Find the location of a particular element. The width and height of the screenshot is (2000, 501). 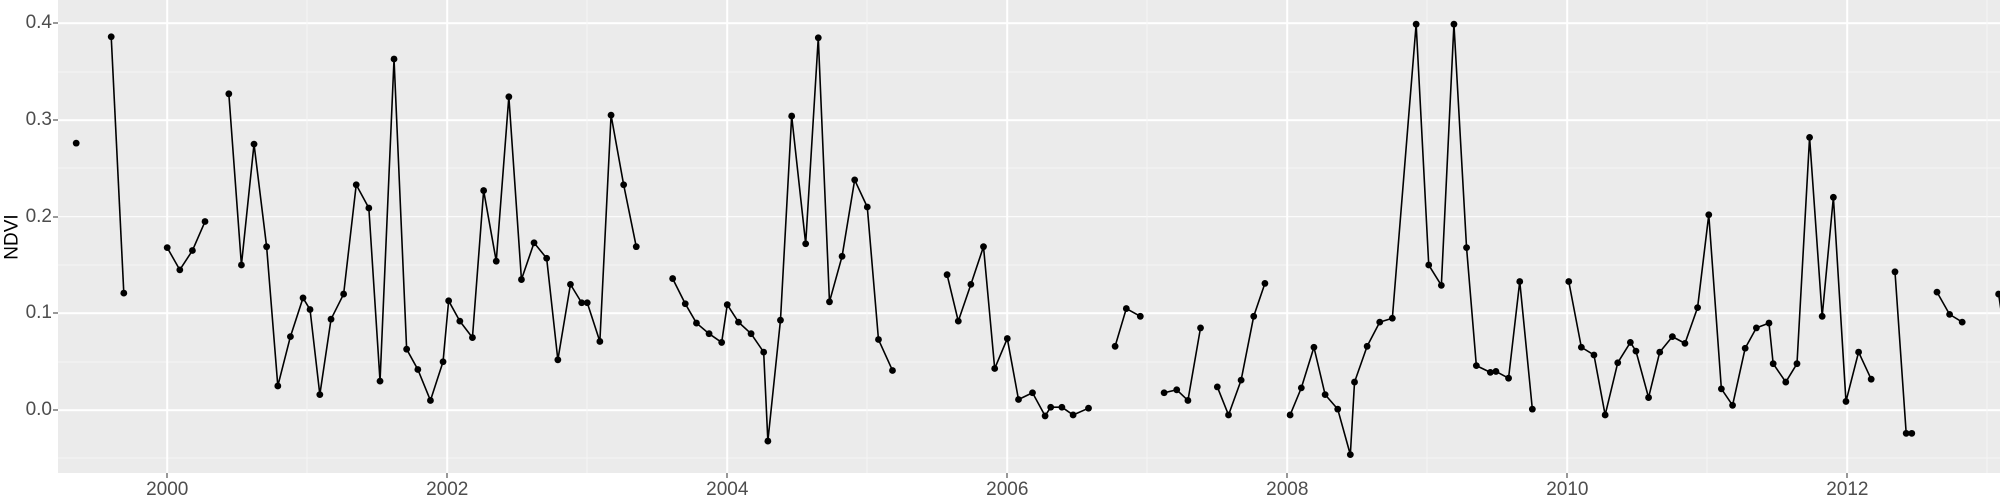

y-axis-tick-label: 0.3 is located at coordinates (38, 119).